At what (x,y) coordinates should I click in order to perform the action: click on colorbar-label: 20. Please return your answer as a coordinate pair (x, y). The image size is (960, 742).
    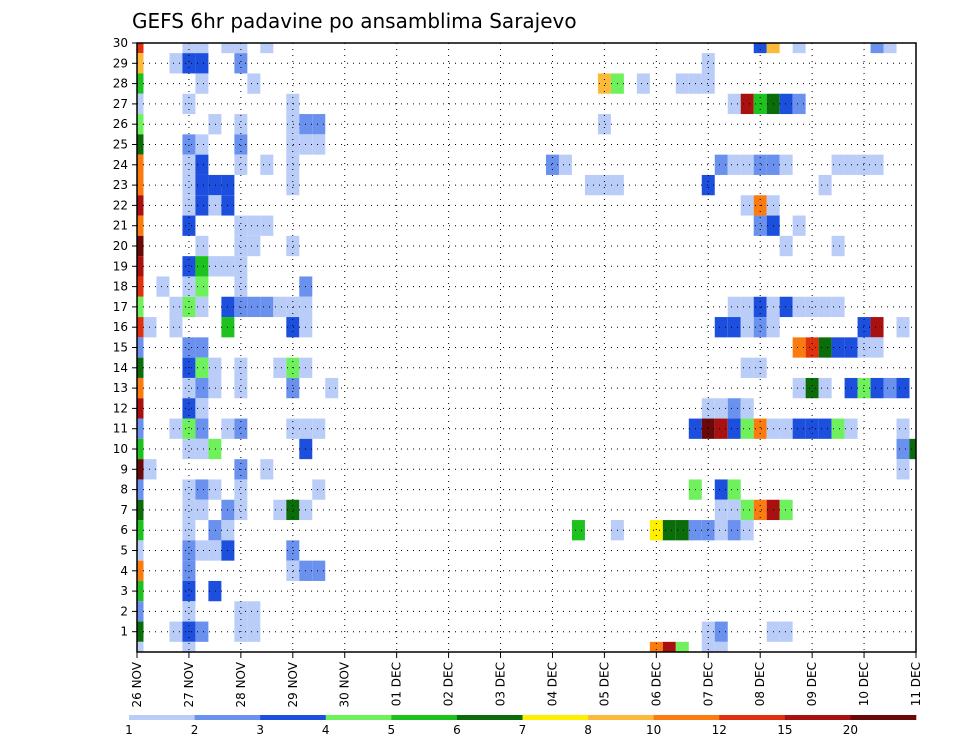
    Looking at the image, I should click on (850, 730).